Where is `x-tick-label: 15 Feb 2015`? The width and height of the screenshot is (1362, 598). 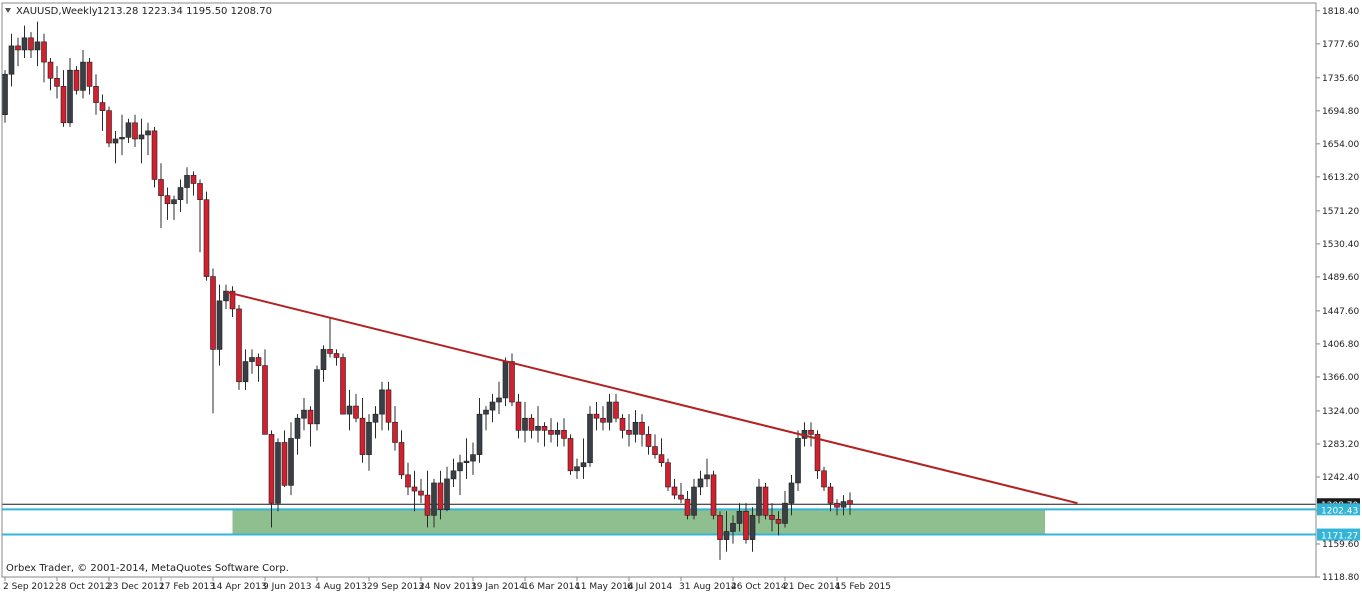 x-tick-label: 15 Feb 2015 is located at coordinates (863, 587).